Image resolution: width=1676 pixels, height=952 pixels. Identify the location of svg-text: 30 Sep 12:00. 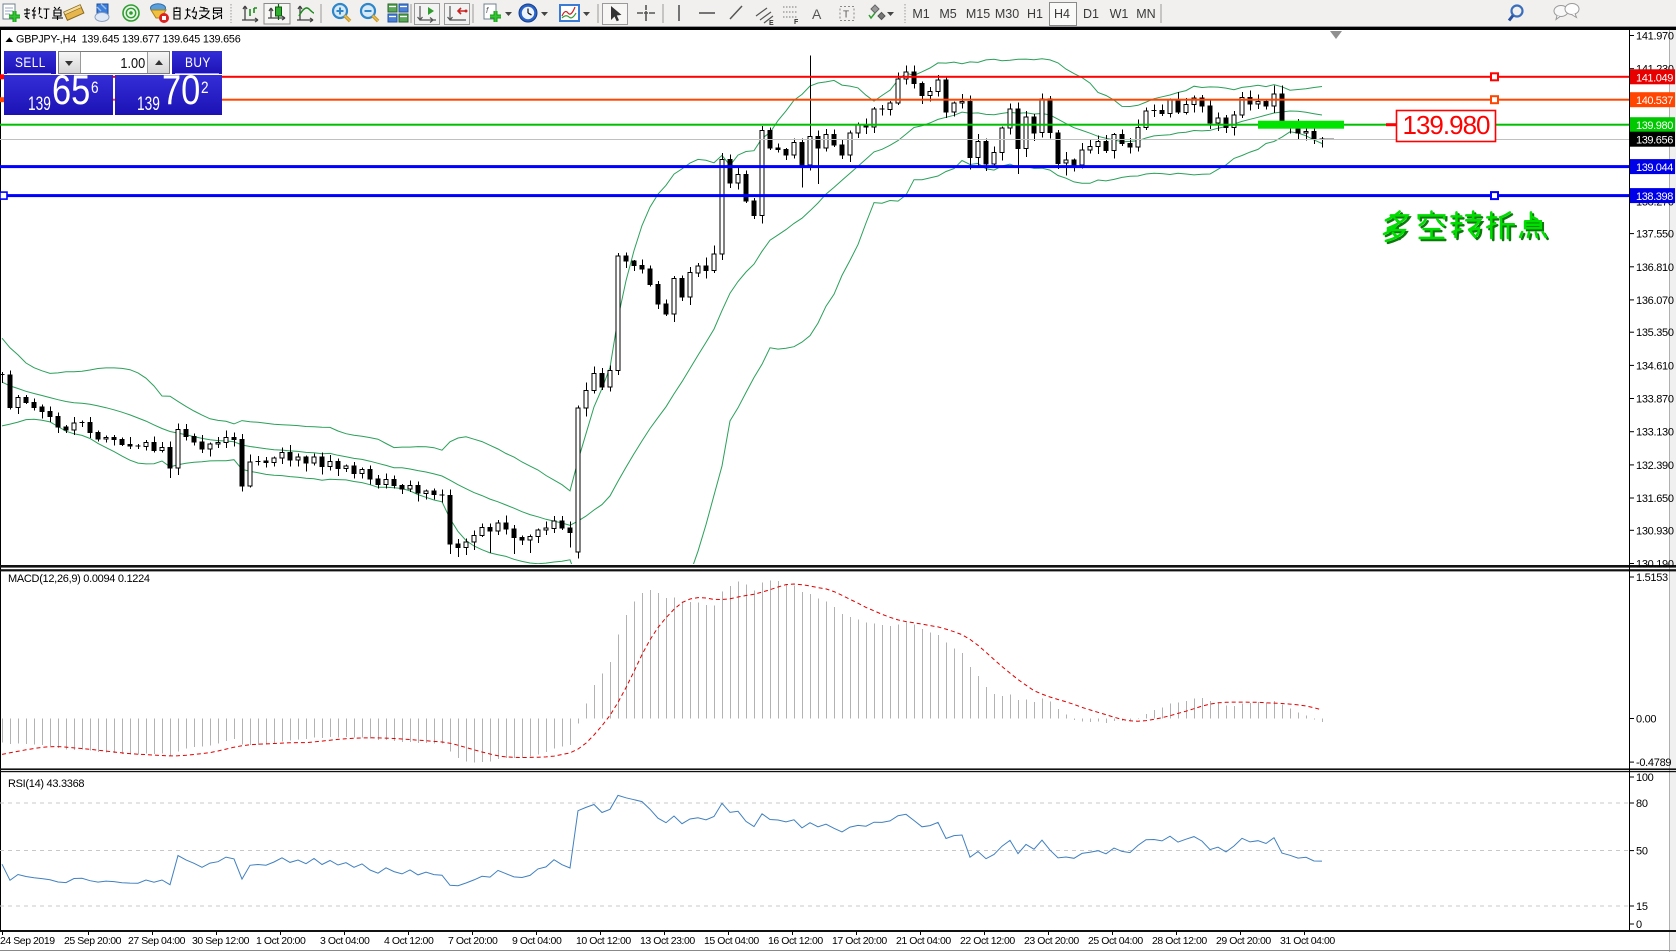
(221, 941).